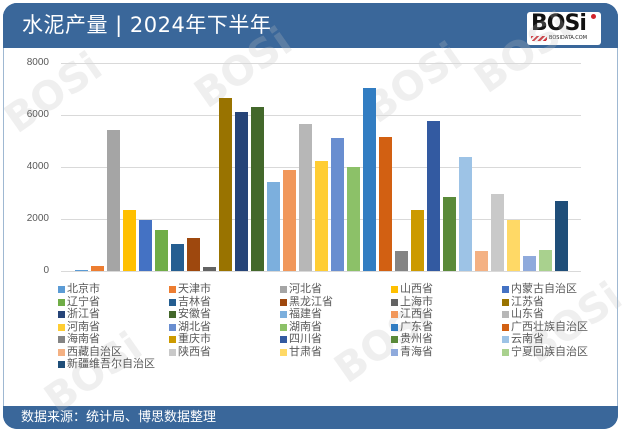  I want to click on bosi-logo: BOSi BOSIDATA.COM, so click(564, 28).